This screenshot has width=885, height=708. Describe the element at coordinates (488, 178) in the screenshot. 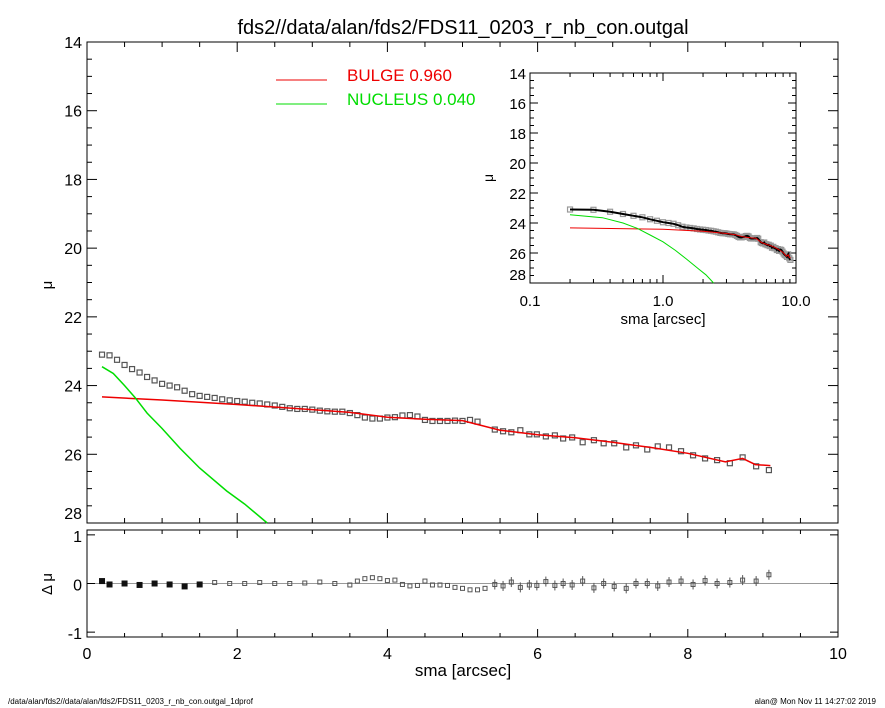

I see `inset-ylabel: μ` at that location.